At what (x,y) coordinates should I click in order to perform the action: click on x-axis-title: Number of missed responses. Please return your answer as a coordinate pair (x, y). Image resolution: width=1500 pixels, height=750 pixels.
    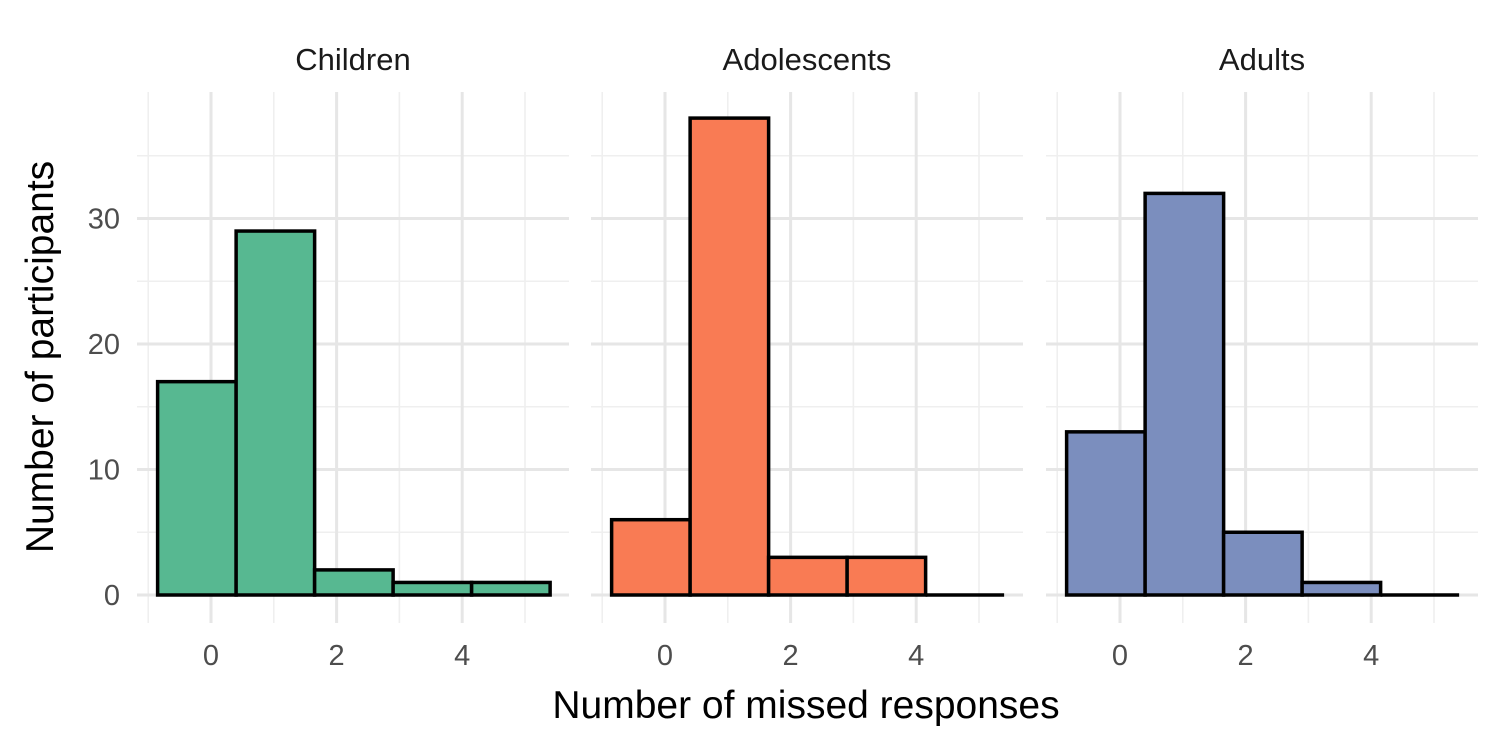
    Looking at the image, I should click on (805, 705).